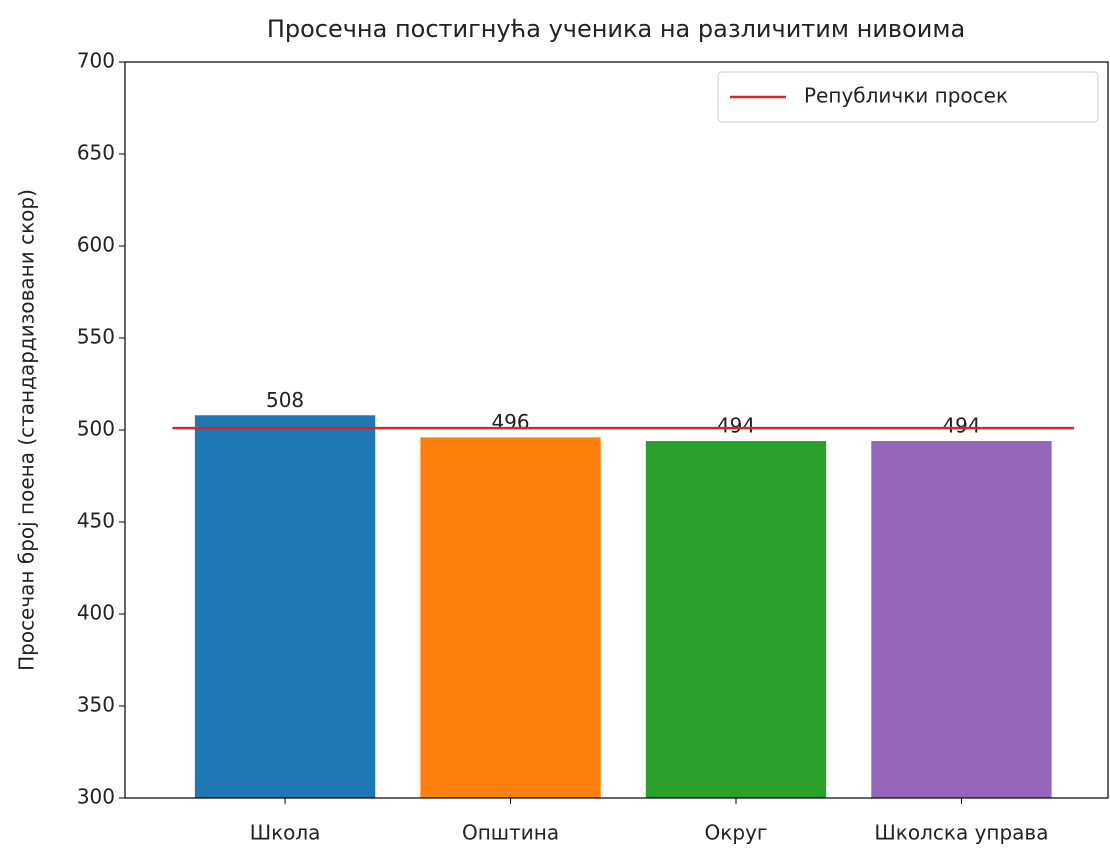 The height and width of the screenshot is (848, 1110). What do you see at coordinates (736, 833) in the screenshot?
I see `x-tick-label: Округ` at bounding box center [736, 833].